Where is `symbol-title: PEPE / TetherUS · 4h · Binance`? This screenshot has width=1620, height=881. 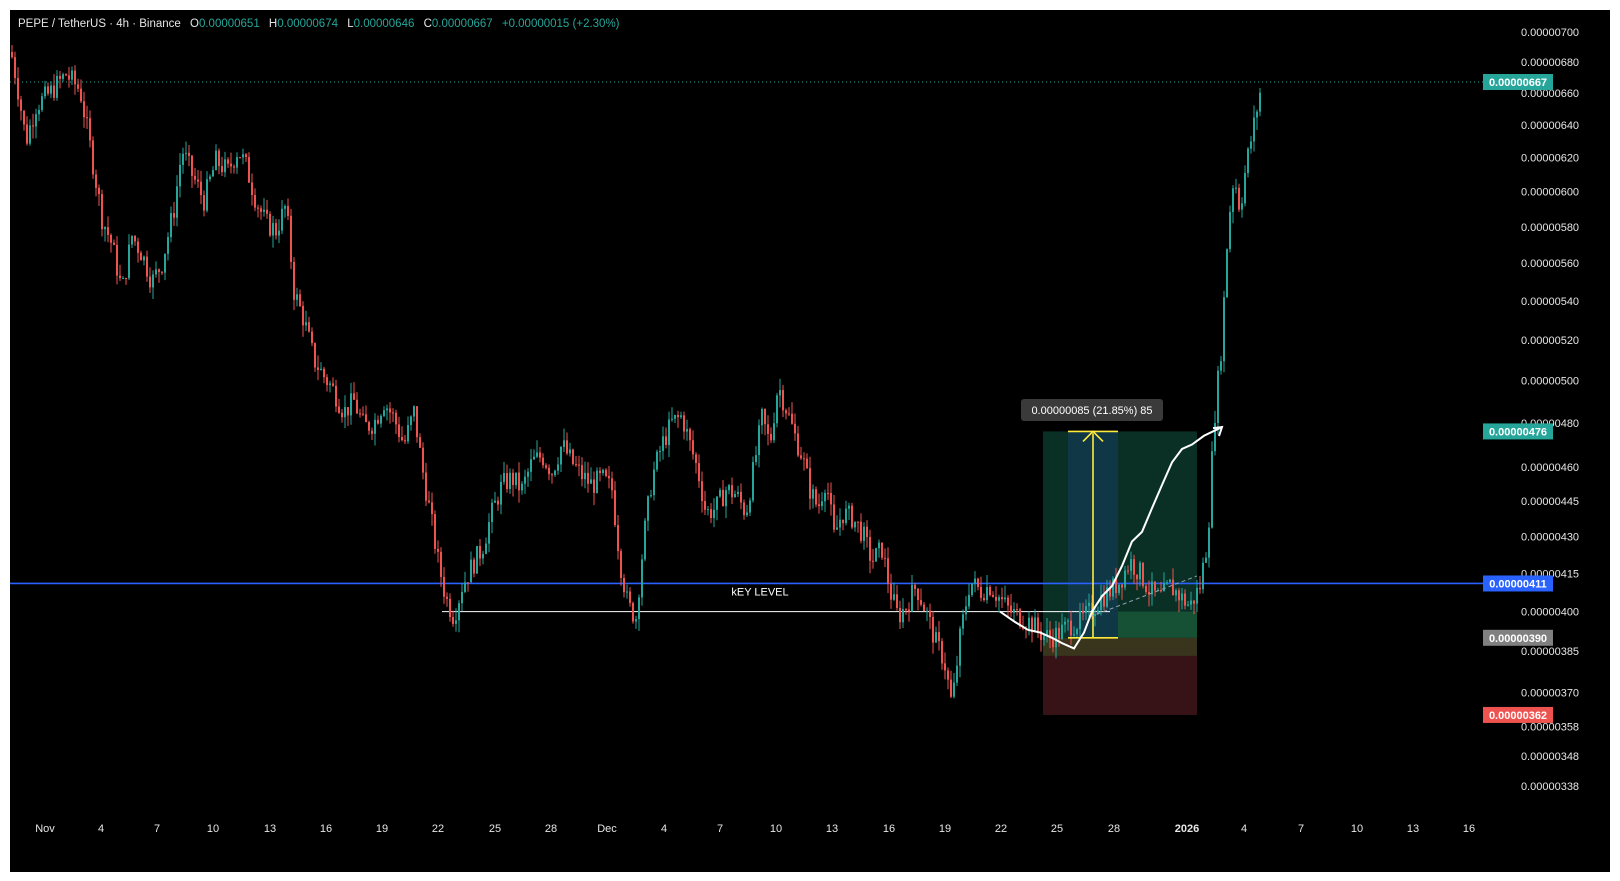 symbol-title: PEPE / TetherUS · 4h · Binance is located at coordinates (99, 24).